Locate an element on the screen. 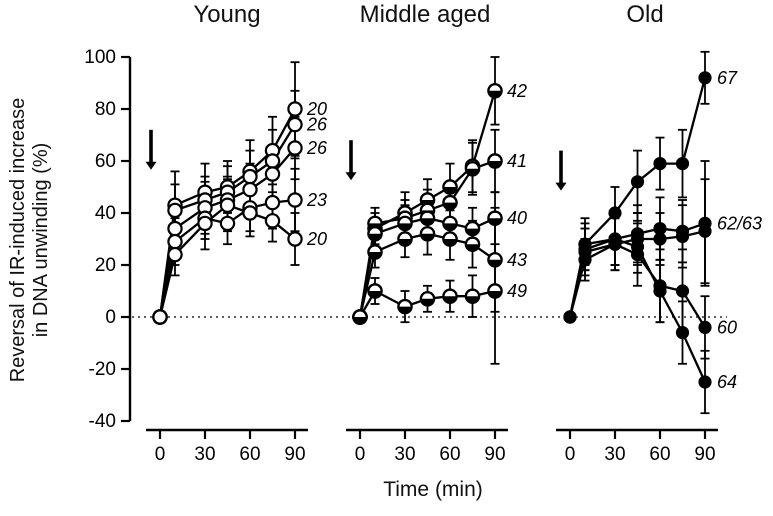 This screenshot has height=516, width=773. svg-text: 41 is located at coordinates (517, 161).